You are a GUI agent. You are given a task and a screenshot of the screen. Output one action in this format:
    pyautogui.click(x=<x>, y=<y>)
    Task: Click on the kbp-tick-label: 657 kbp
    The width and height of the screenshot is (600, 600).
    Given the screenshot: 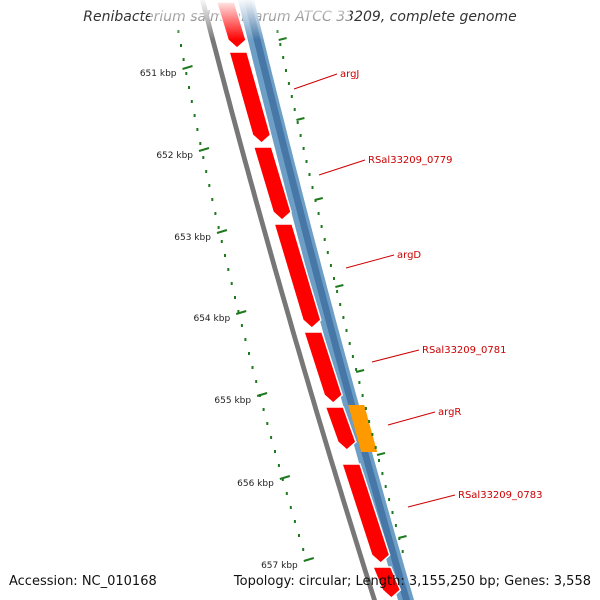 What is the action you would take?
    pyautogui.click(x=279, y=566)
    